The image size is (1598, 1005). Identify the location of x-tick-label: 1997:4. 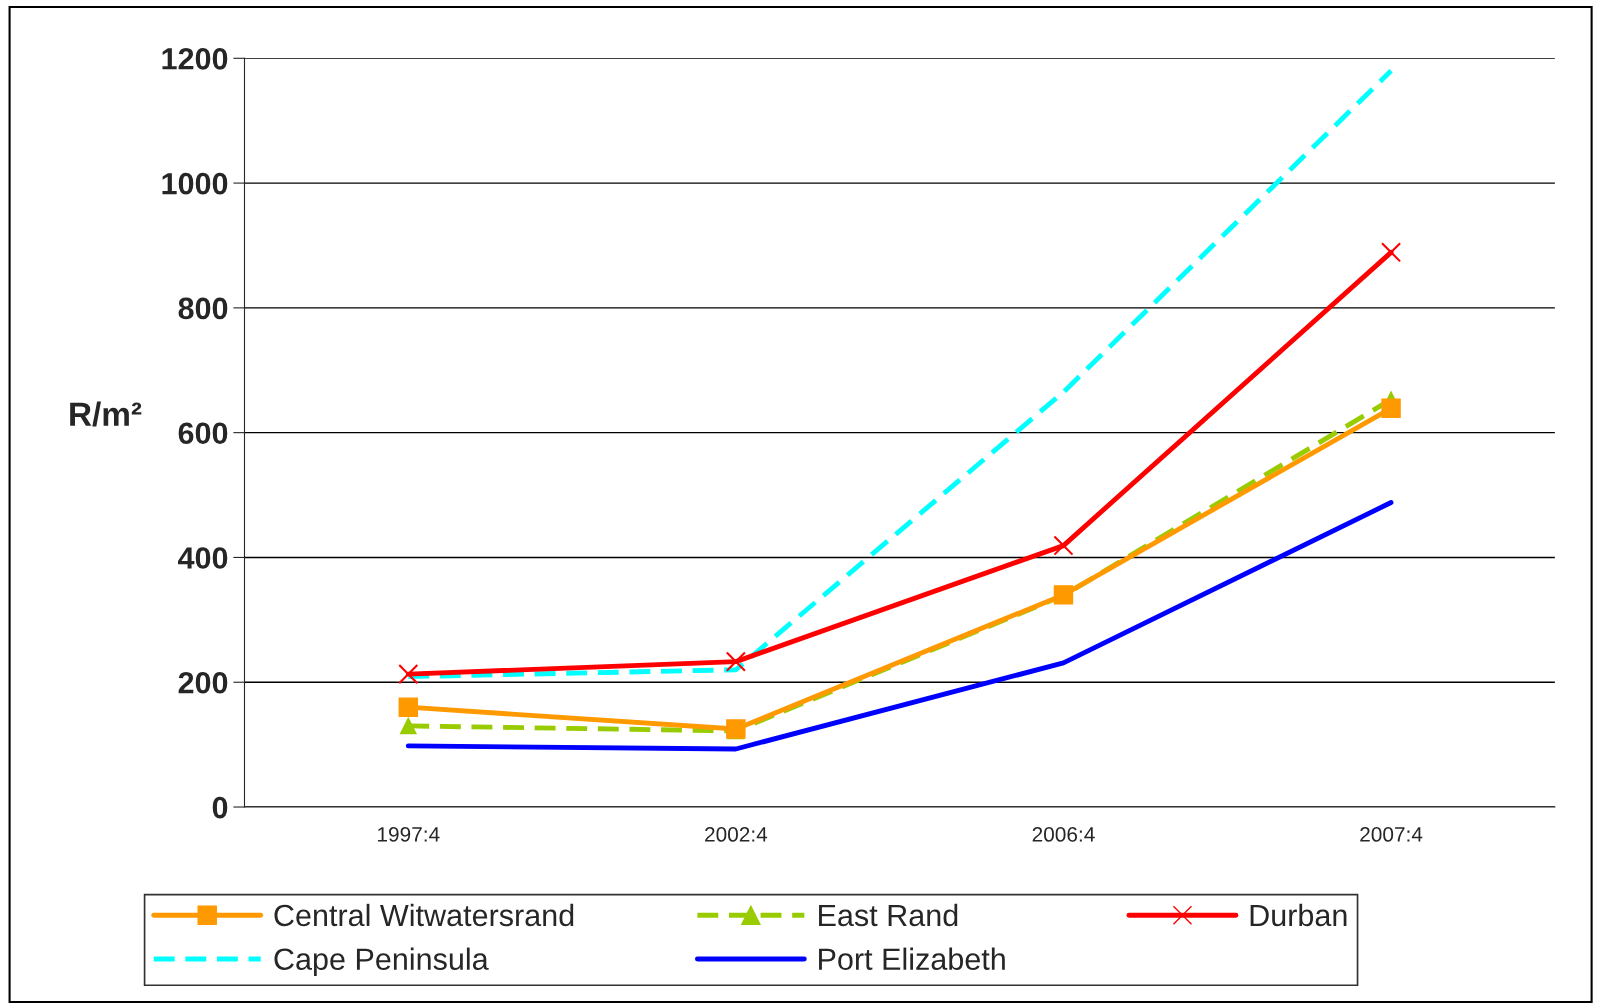
(409, 834).